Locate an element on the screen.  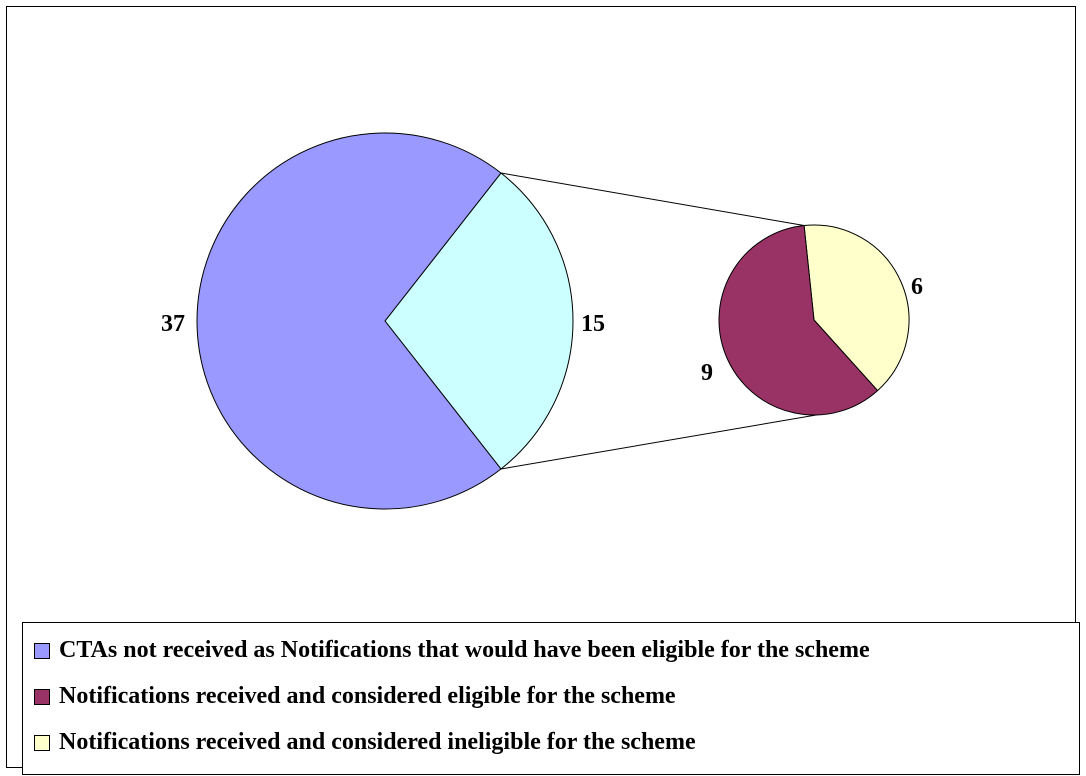
connector-line-top is located at coordinates (652, 199).